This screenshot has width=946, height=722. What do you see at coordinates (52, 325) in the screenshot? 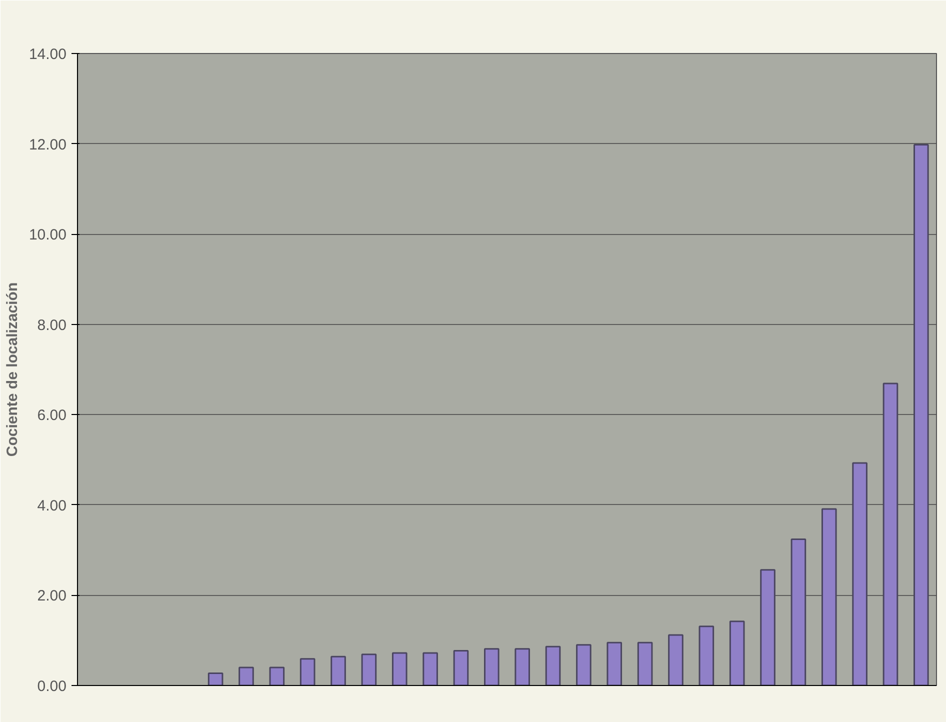
I see `y-tick-label: 8.00` at bounding box center [52, 325].